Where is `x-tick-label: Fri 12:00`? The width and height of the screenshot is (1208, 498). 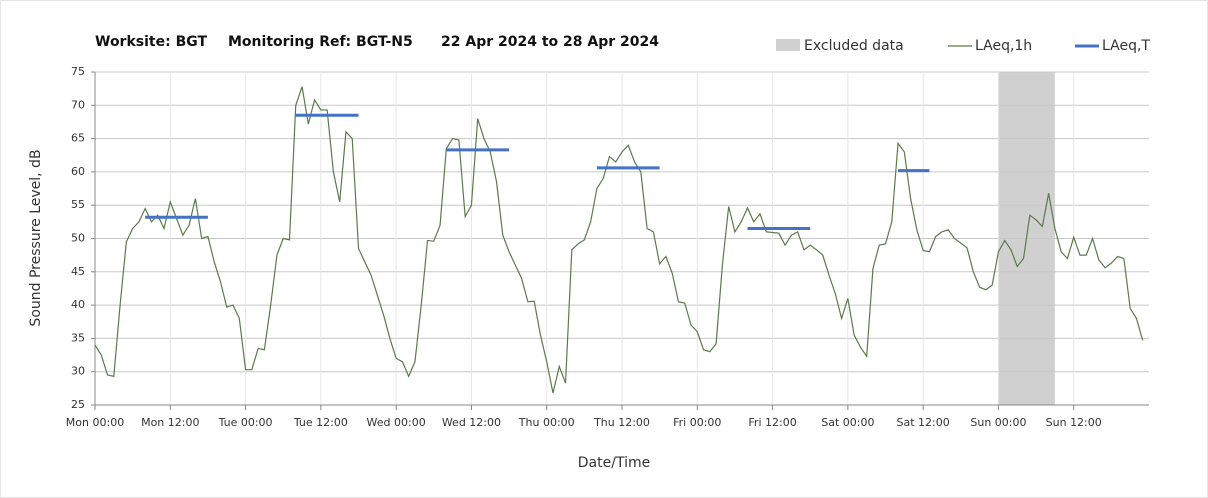 x-tick-label: Fri 12:00 is located at coordinates (772, 422).